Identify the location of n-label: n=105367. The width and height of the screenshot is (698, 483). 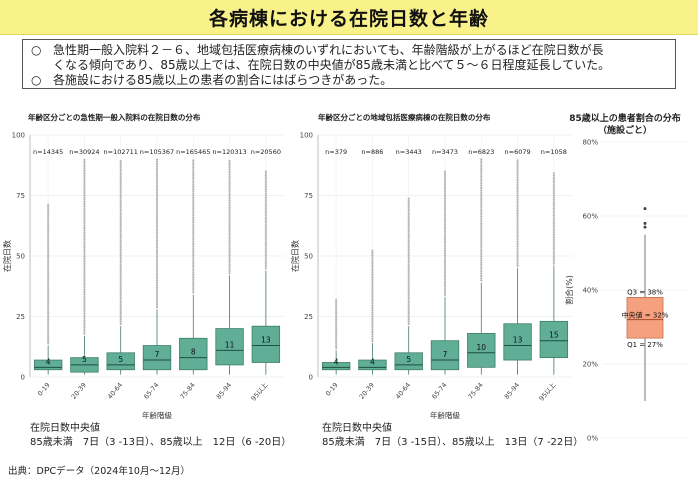
(157, 152).